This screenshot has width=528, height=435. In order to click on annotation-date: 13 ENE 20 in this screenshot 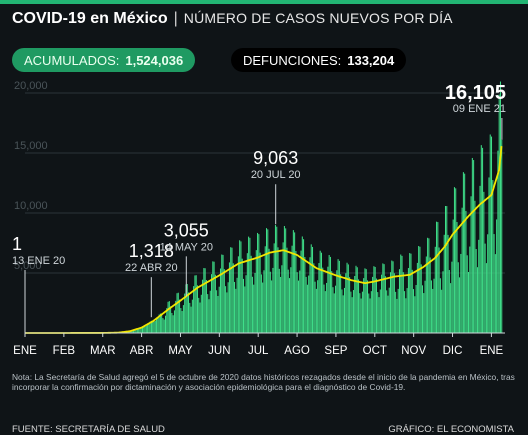, I will do `click(38, 261)`.